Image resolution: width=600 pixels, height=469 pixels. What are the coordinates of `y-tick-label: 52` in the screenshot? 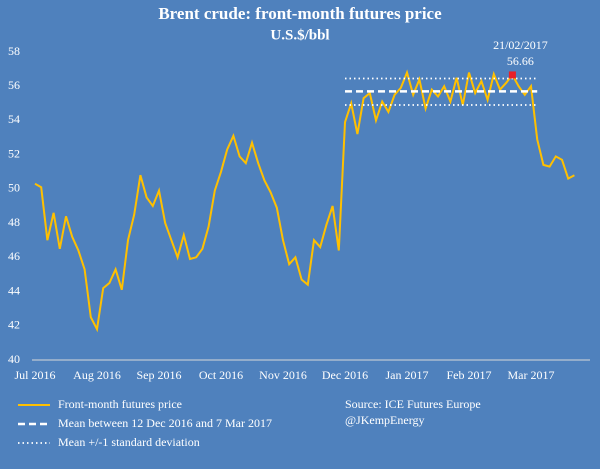 It's located at (14, 153).